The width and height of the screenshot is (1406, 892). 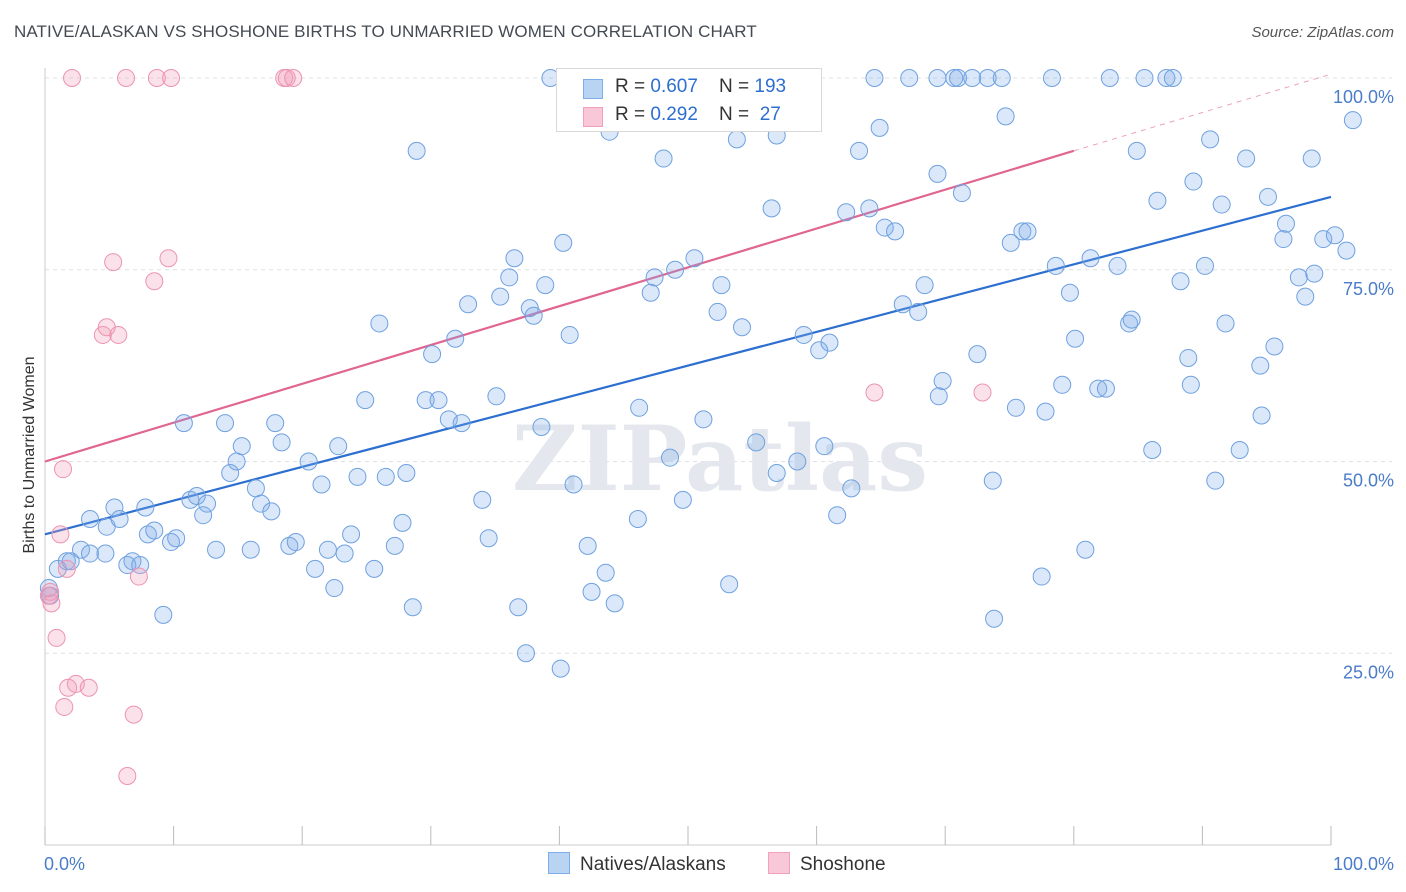 I want to click on legend-natives-text: R = 0.607 N = 193, so click(x=701, y=86).